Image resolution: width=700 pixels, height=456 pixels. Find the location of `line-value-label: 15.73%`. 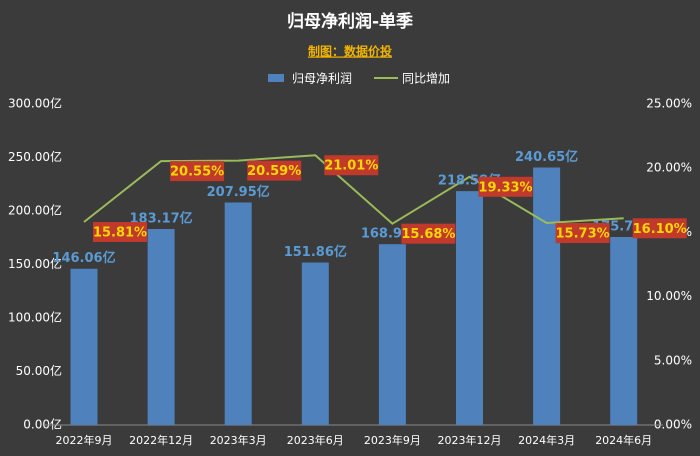

line-value-label: 15.73% is located at coordinates (583, 234).